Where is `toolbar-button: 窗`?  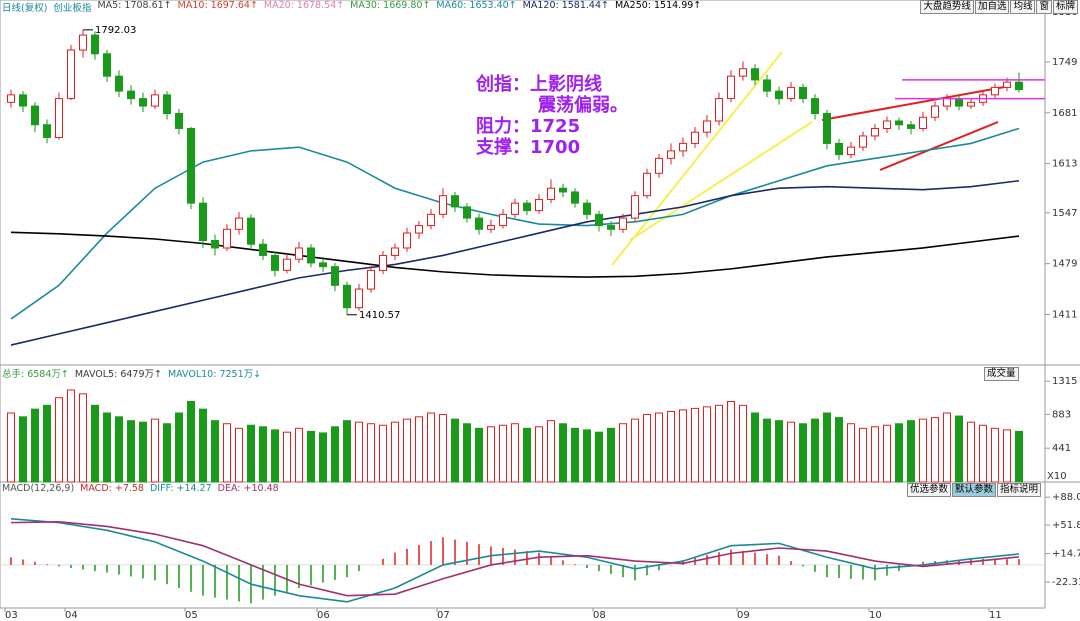 toolbar-button: 窗 is located at coordinates (1044, 7).